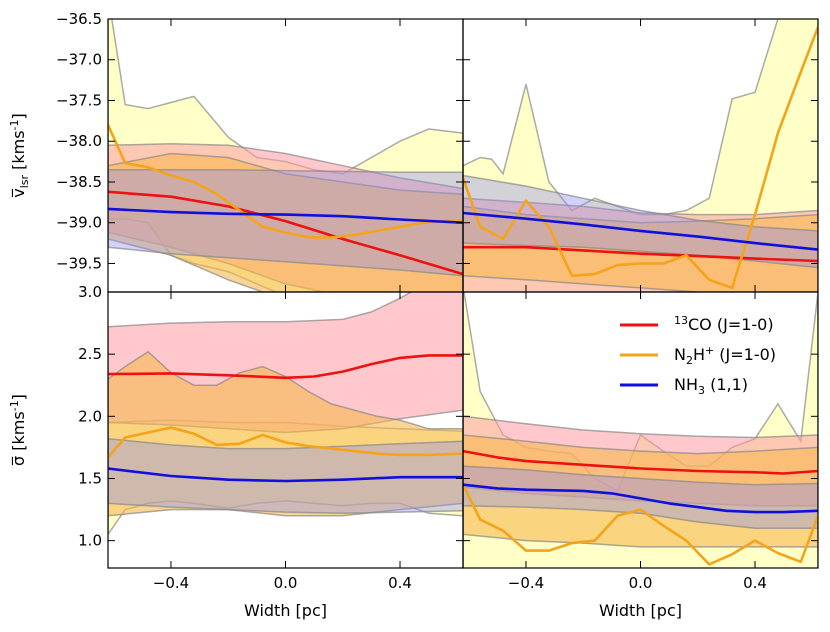  What do you see at coordinates (79, 100) in the screenshot?
I see `y-tick-label: −37.5` at bounding box center [79, 100].